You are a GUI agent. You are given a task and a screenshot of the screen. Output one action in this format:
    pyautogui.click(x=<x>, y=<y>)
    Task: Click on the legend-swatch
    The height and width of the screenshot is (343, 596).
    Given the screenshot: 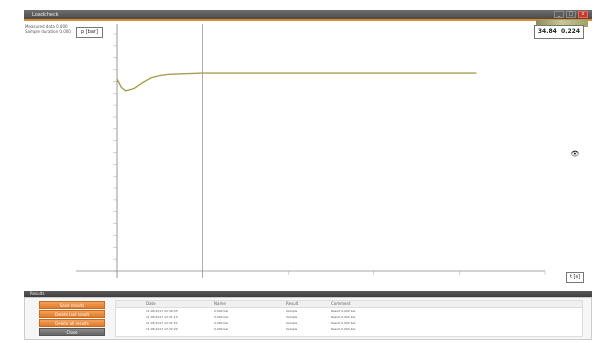 What is the action you would take?
    pyautogui.click(x=562, y=23)
    